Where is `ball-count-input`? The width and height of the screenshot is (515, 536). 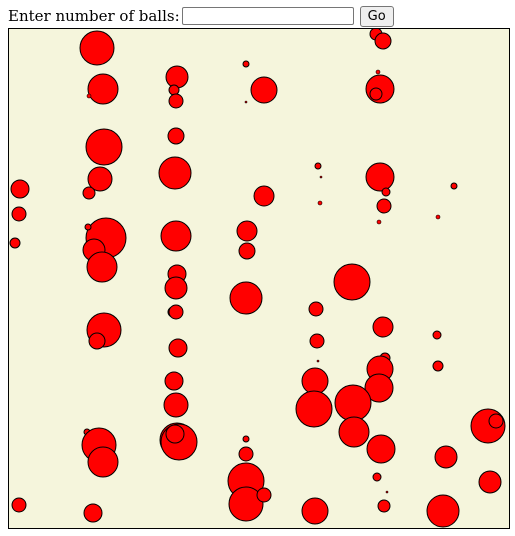 ball-count-input is located at coordinates (268, 16).